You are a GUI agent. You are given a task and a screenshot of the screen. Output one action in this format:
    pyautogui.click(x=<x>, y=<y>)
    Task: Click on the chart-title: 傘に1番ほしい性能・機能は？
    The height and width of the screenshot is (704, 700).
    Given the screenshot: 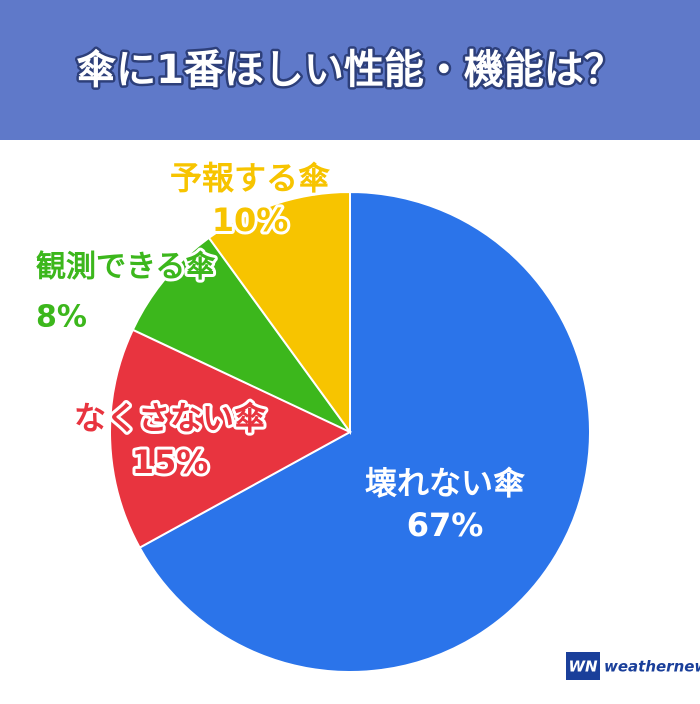 What is the action you would take?
    pyautogui.click(x=350, y=70)
    